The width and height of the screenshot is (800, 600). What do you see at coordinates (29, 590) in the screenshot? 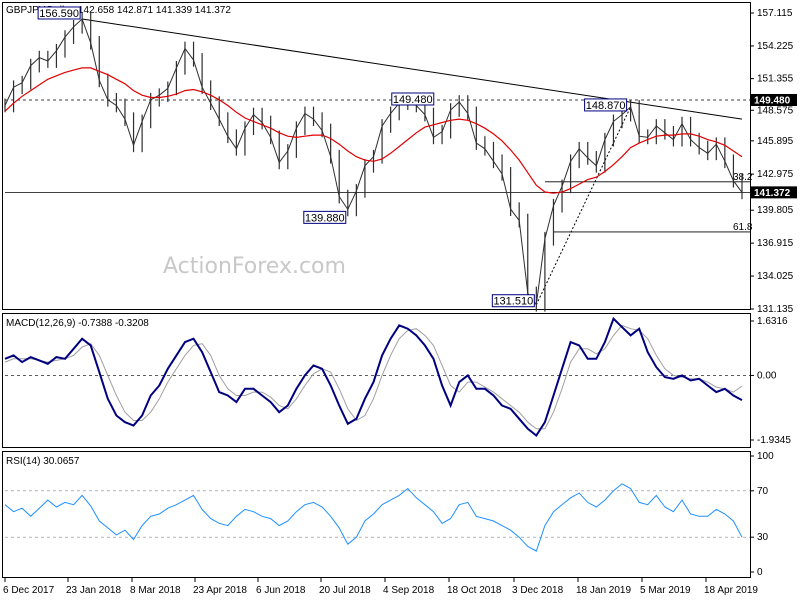
I see `x-tick-label: 6 Dec 2017` at bounding box center [29, 590].